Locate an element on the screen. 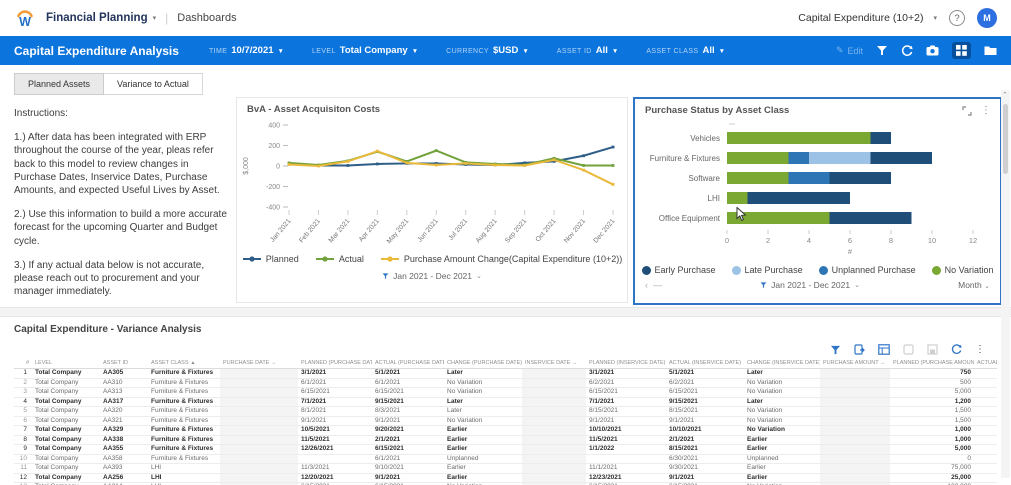 This screenshot has height=485, width=1011. filter-time: TIME 10/7/2021 ▼ is located at coordinates (246, 50).